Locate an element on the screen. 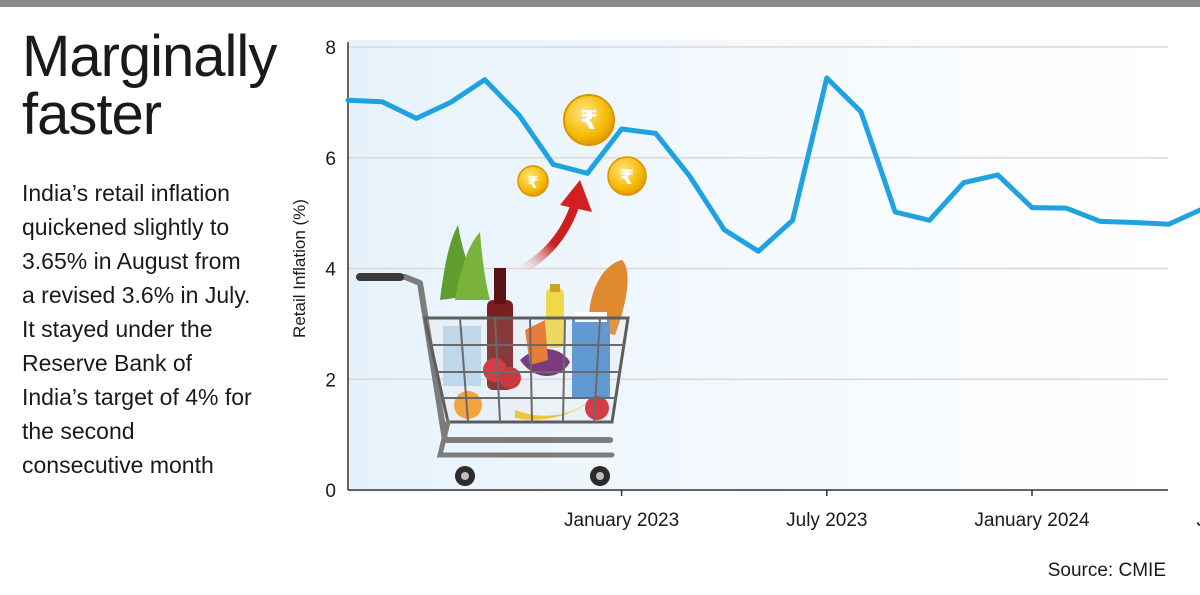 Image resolution: width=1200 pixels, height=595 pixels. x-tick-label: January 2024 is located at coordinates (1032, 520).